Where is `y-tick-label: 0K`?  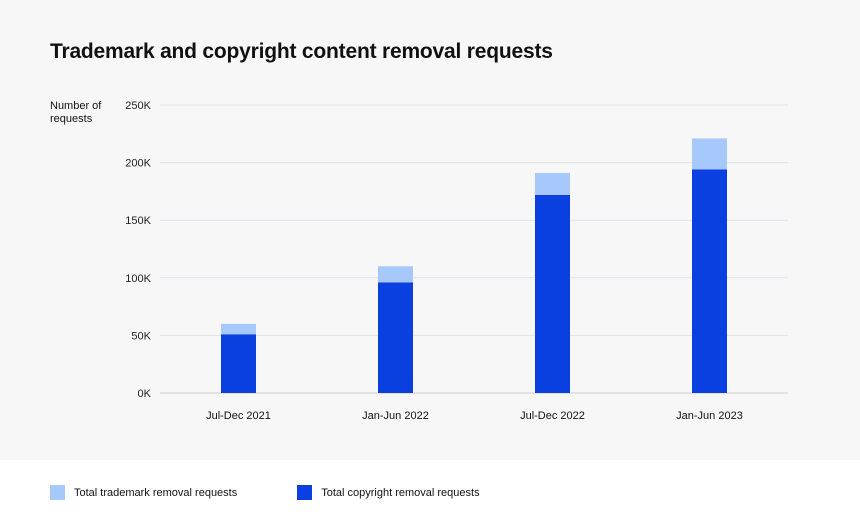 y-tick-label: 0K is located at coordinates (145, 394).